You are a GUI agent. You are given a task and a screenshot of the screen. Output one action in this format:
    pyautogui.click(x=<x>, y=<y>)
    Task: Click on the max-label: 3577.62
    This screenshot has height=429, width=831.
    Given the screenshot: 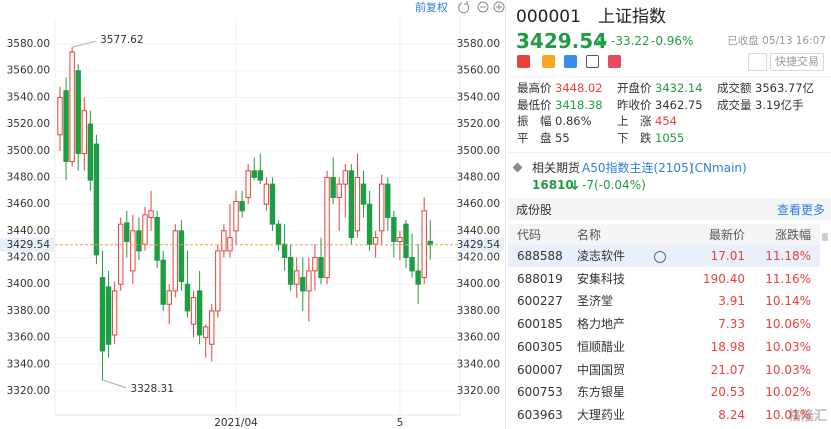 What is the action you would take?
    pyautogui.click(x=121, y=40)
    